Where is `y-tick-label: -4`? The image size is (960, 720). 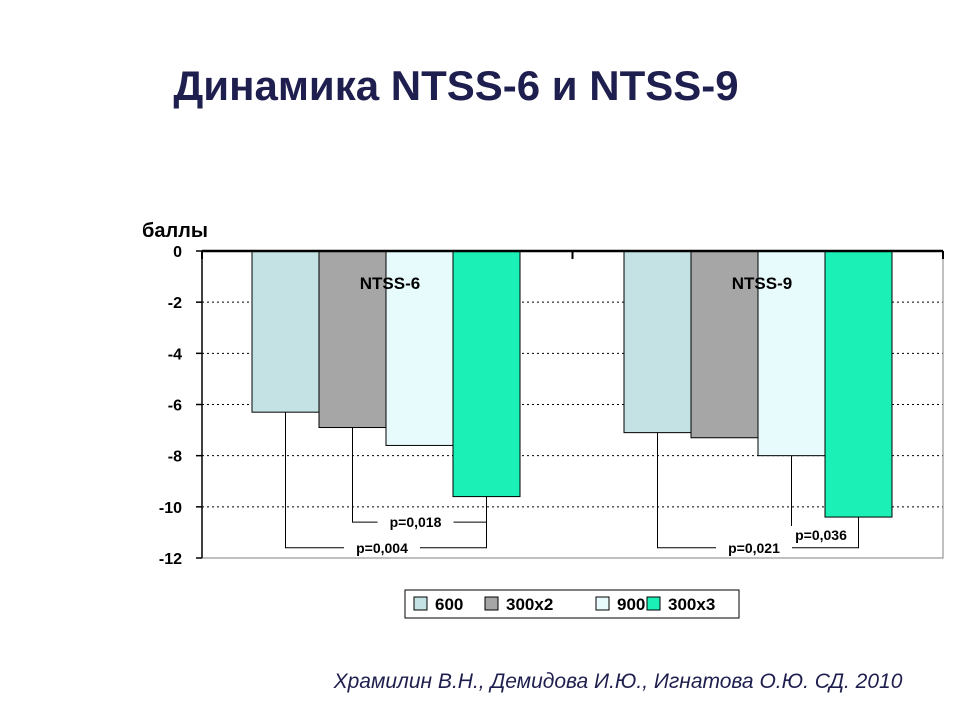
y-tick-label: -4 is located at coordinates (175, 354).